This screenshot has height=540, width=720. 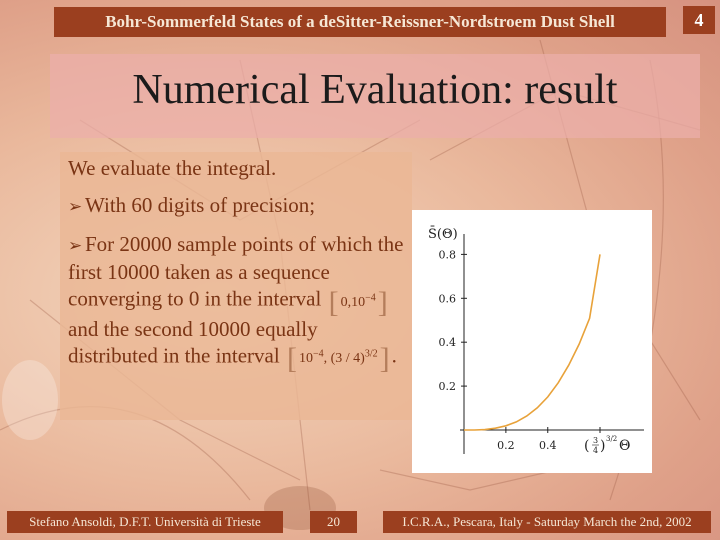 I want to click on plot-ticks: 0.2 0.4 0.6 0.8 0.2 0.4, so click(x=520, y=350).